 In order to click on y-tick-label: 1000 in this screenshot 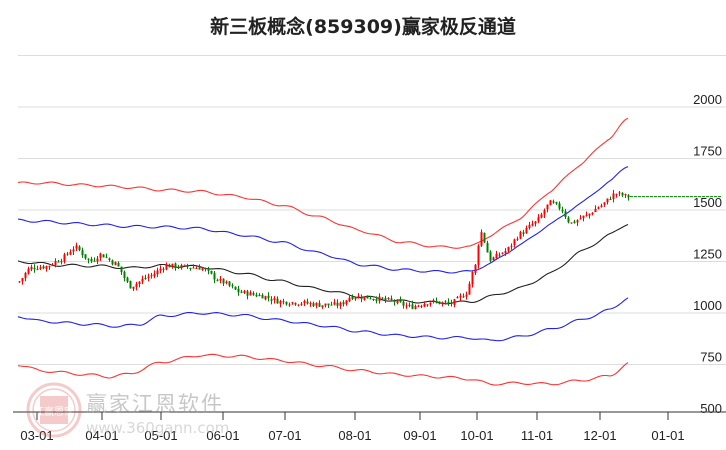, I will do `click(707, 305)`.